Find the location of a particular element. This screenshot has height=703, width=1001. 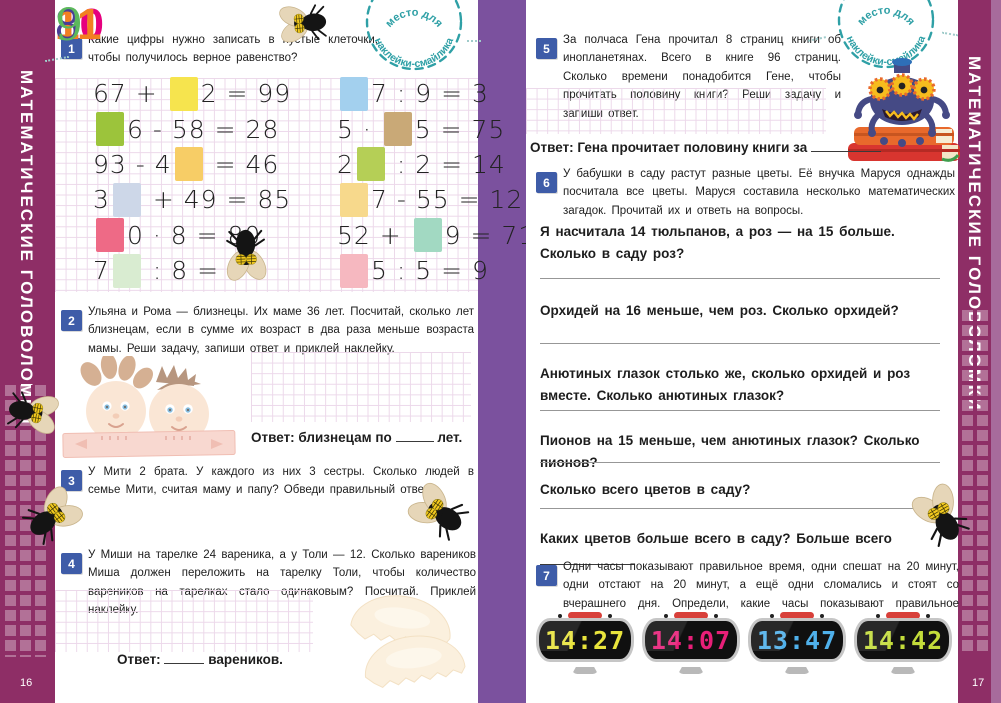

equation-text: 52 + is located at coordinates (374, 235).